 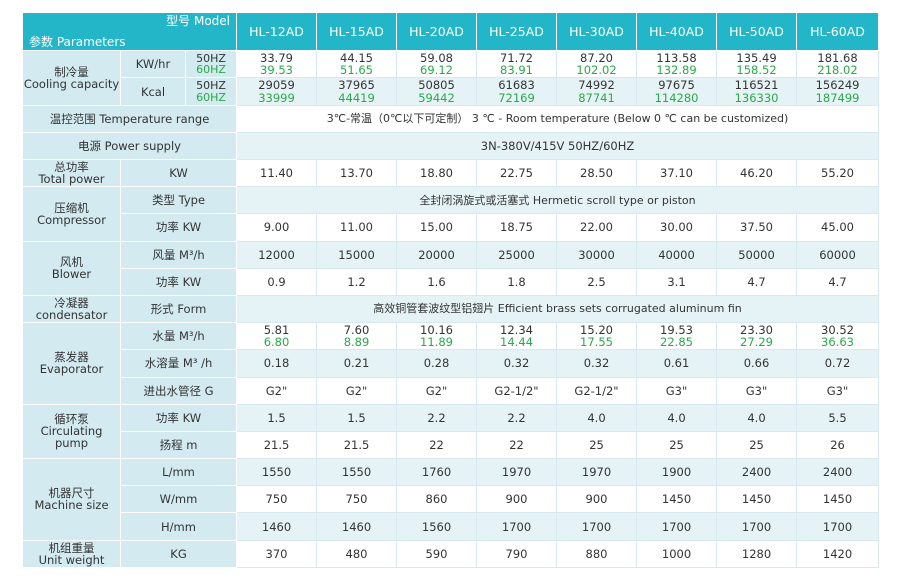 I want to click on pump-label: 循环泵 Circulating pump, so click(x=71, y=431).